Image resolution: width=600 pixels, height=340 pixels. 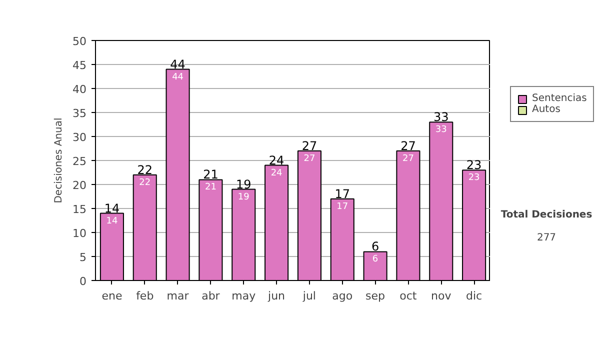 What do you see at coordinates (145, 296) in the screenshot?
I see `x-tick-label: feb` at bounding box center [145, 296].